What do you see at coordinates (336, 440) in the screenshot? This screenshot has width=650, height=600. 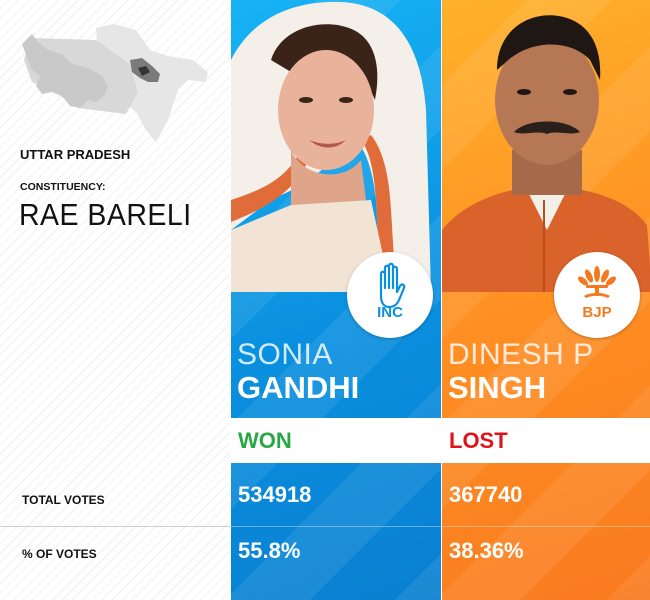 I see `result-bar-inc: WON` at bounding box center [336, 440].